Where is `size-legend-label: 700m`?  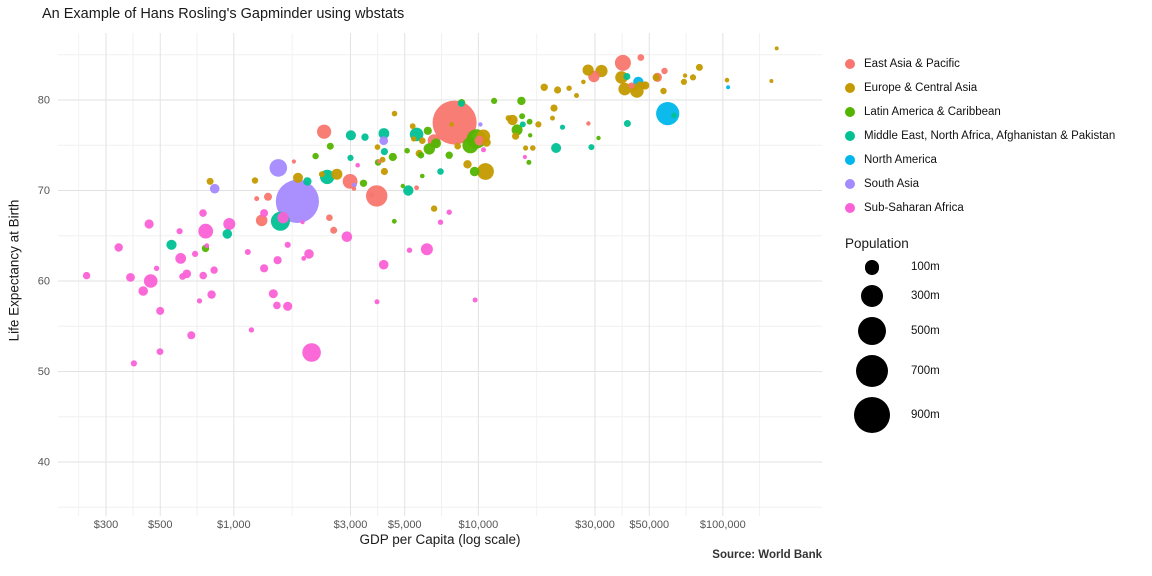 size-legend-label: 700m is located at coordinates (925, 371).